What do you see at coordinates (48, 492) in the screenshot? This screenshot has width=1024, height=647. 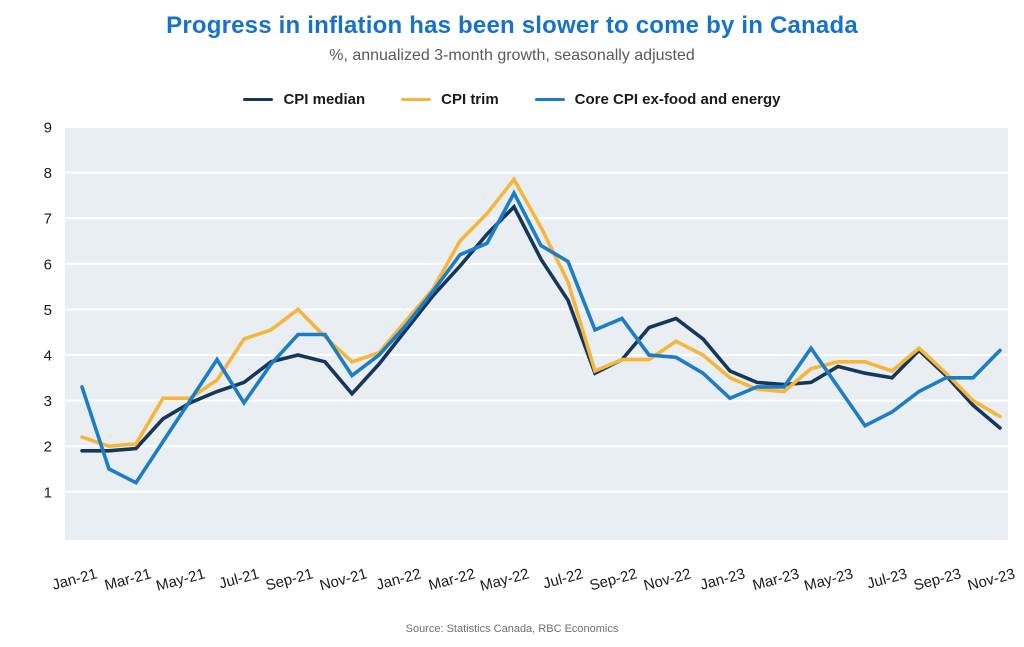 I see `y-tick-label: 1` at bounding box center [48, 492].